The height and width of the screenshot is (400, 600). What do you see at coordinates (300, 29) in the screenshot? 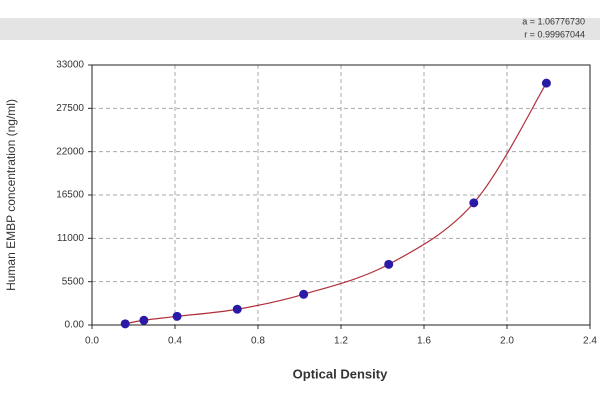
I see `header-band` at bounding box center [300, 29].